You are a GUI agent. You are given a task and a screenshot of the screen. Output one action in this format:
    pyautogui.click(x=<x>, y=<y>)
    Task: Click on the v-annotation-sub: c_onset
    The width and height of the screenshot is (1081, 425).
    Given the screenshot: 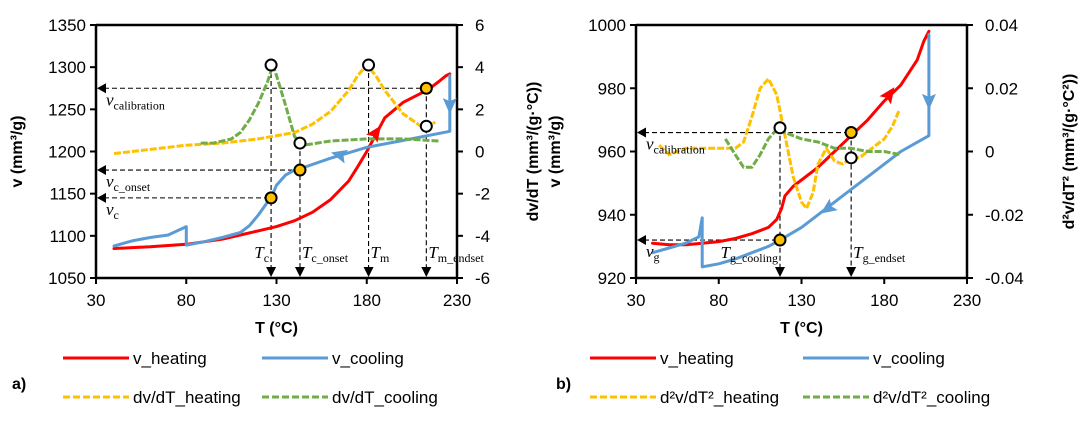 What is the action you would take?
    pyautogui.click(x=132, y=187)
    